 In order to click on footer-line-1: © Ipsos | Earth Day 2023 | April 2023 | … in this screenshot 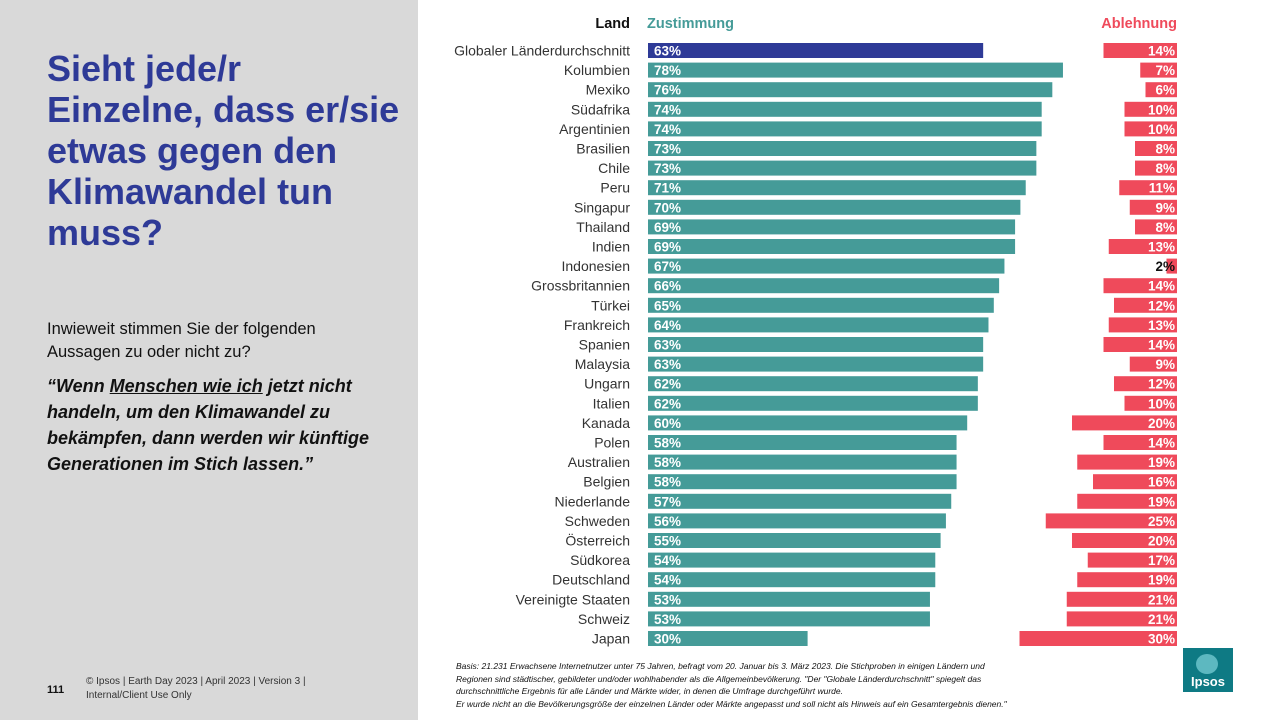, I will do `click(196, 681)`.